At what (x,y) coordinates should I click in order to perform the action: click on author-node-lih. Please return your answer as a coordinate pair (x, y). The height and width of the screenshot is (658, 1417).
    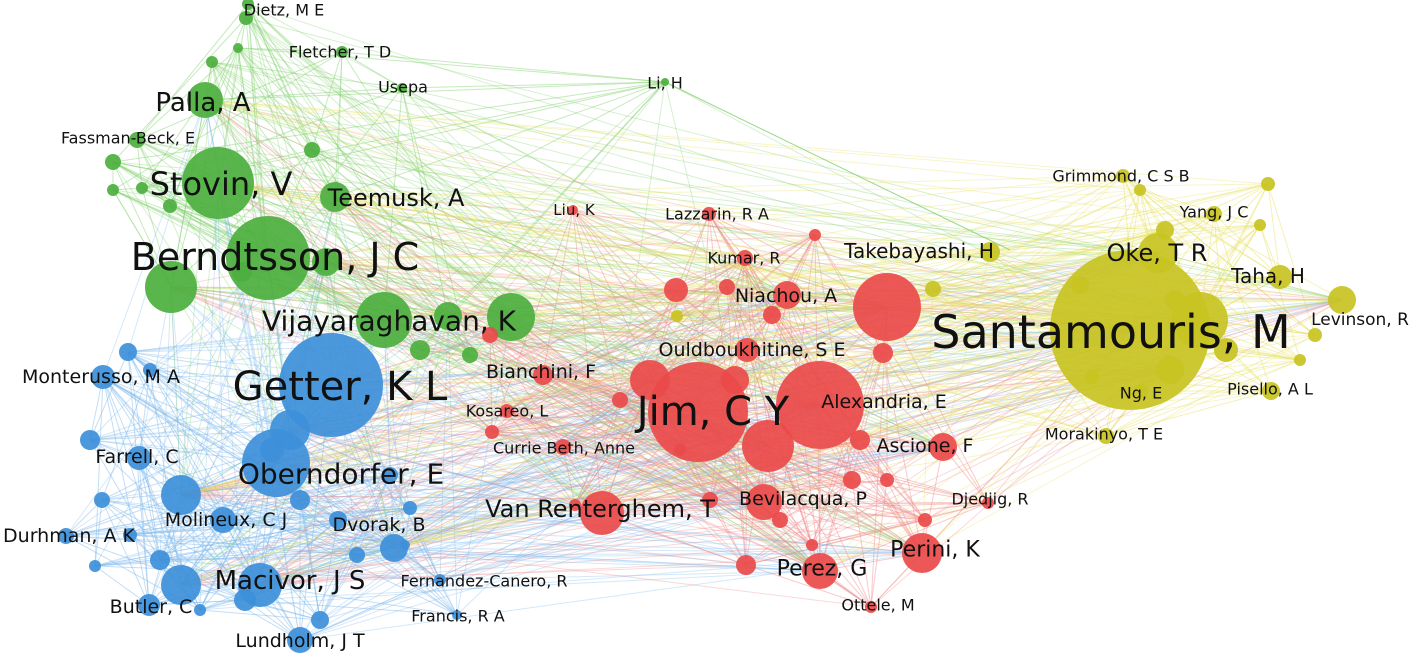
    Looking at the image, I should click on (665, 82).